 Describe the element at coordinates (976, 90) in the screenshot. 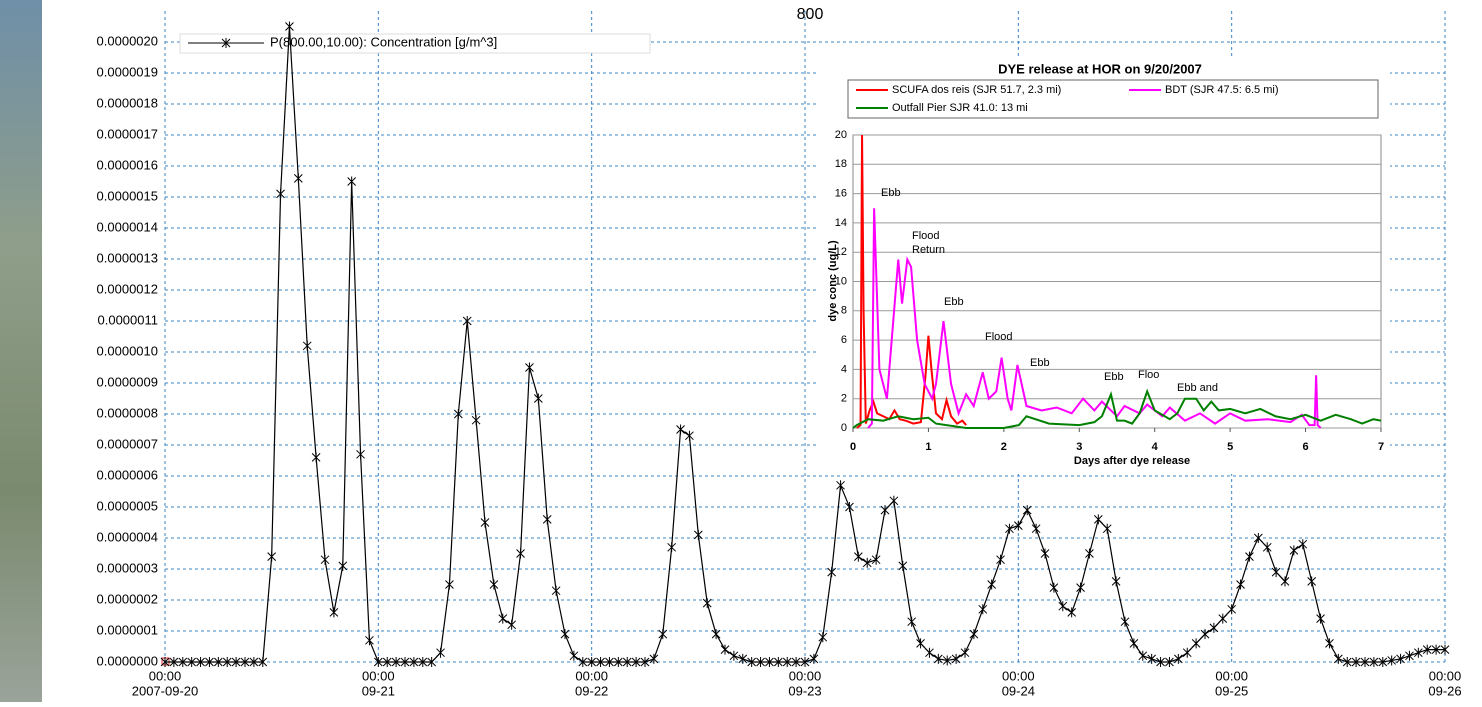

I see `legend-label: SCUFA dos reis (SJR 51.7, 2.3 mi)` at that location.